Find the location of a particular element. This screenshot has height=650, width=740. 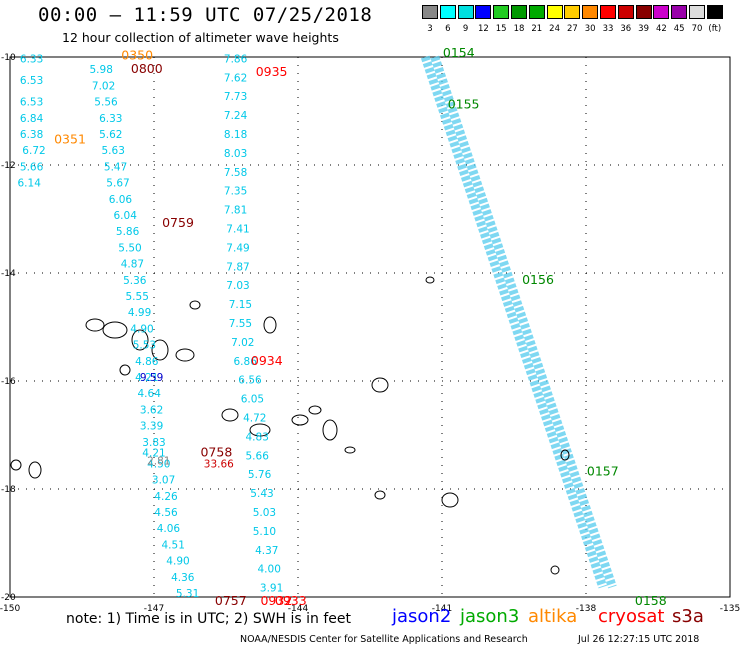

lat-axis-label: -14 is located at coordinates (8, 274).